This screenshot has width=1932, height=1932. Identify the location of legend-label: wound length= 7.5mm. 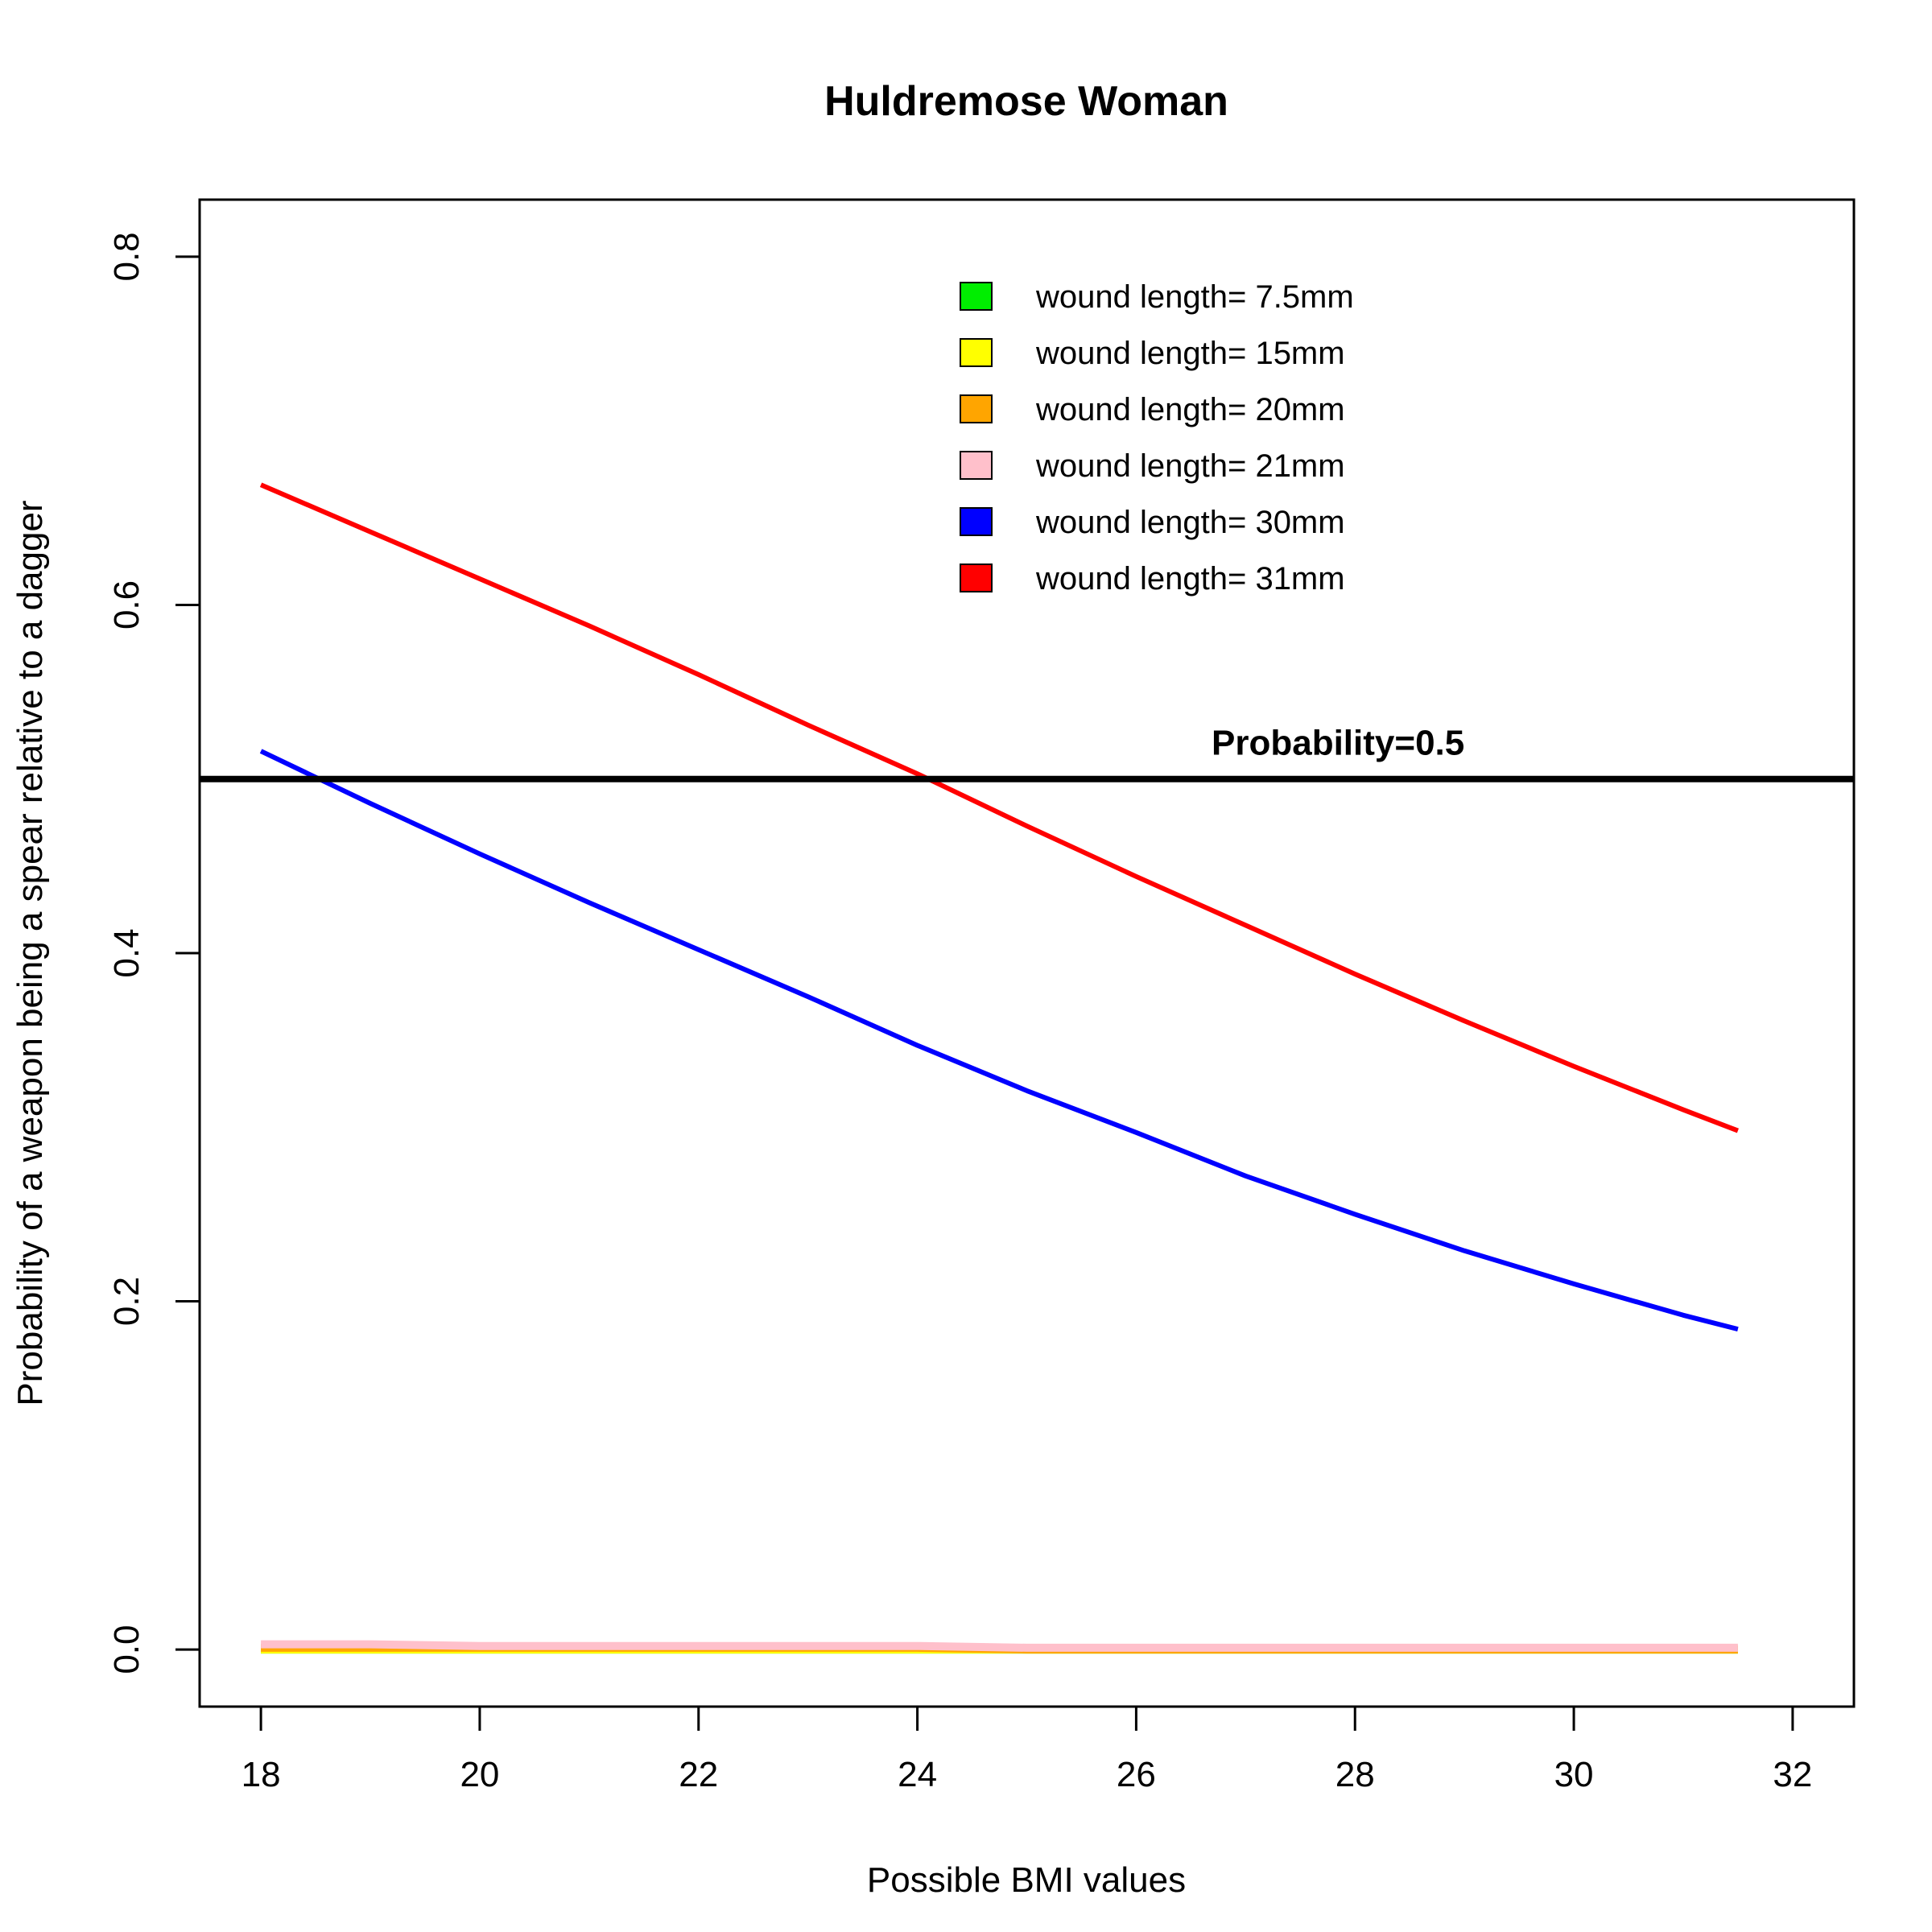
(1194, 297).